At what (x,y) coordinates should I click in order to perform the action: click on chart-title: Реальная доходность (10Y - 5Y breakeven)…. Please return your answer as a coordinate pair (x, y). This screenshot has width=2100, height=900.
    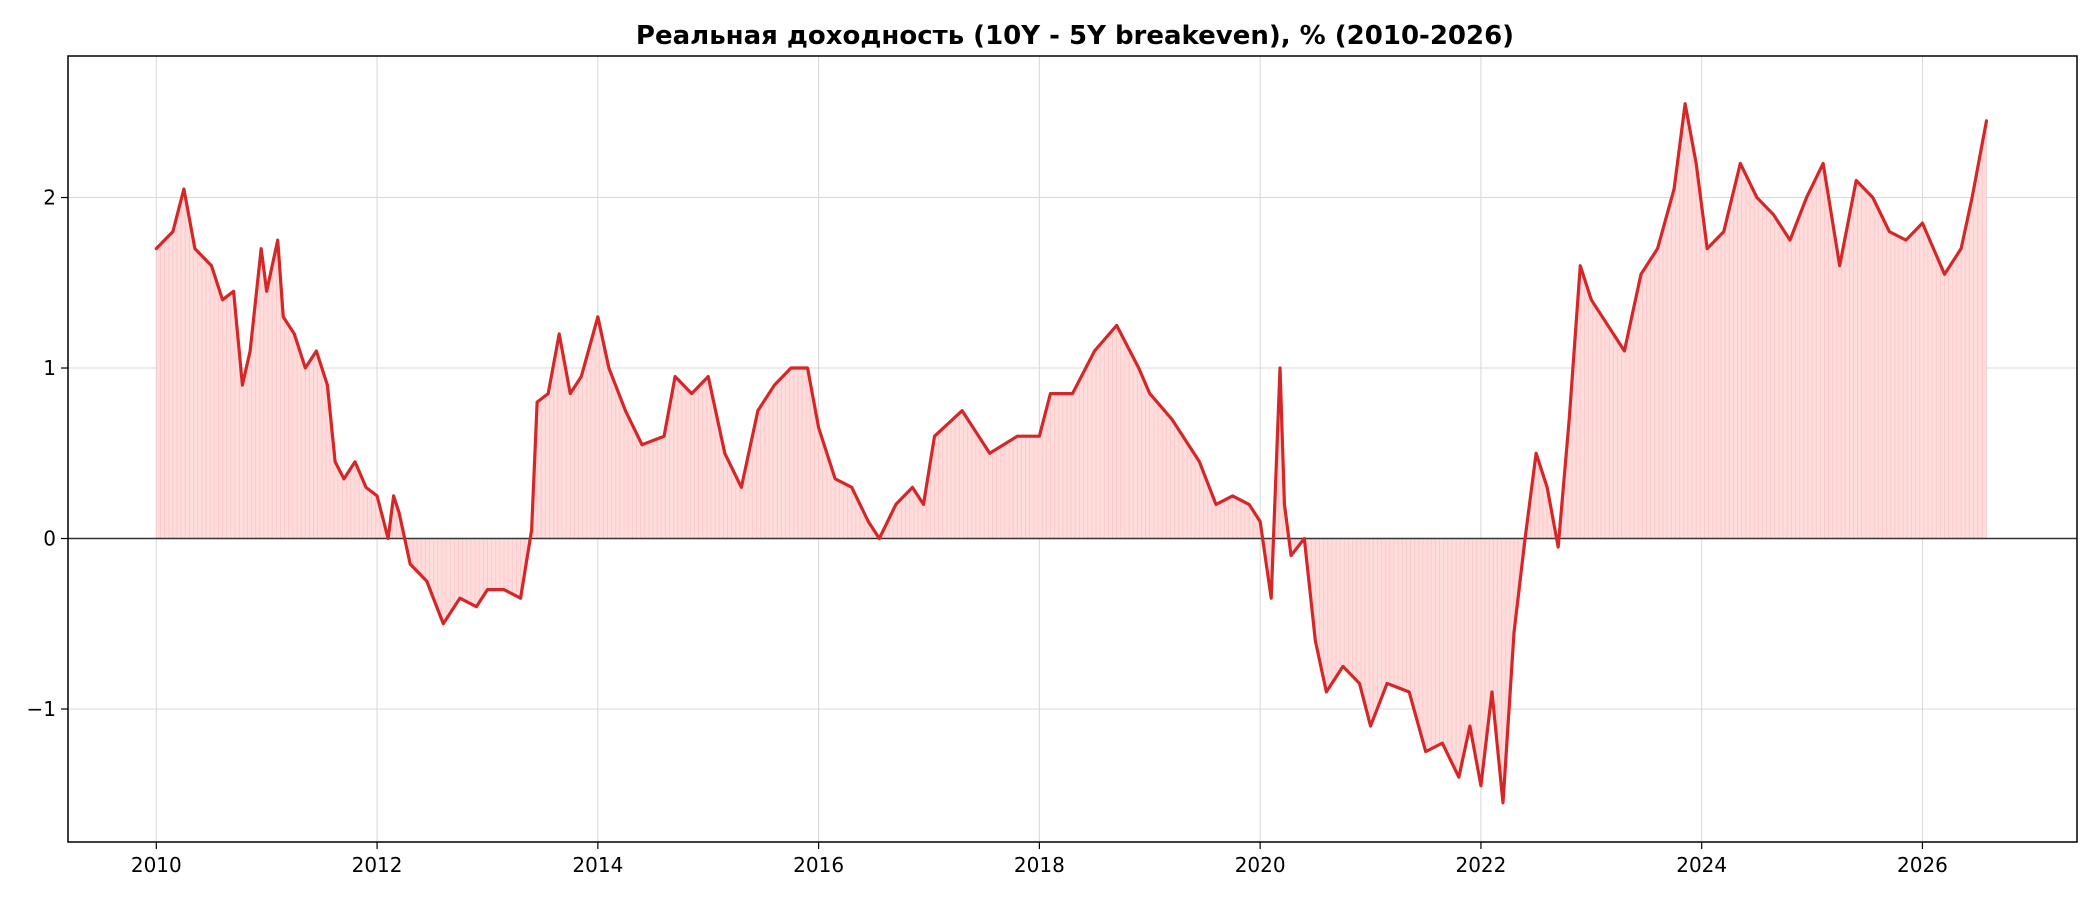
    Looking at the image, I should click on (1075, 36).